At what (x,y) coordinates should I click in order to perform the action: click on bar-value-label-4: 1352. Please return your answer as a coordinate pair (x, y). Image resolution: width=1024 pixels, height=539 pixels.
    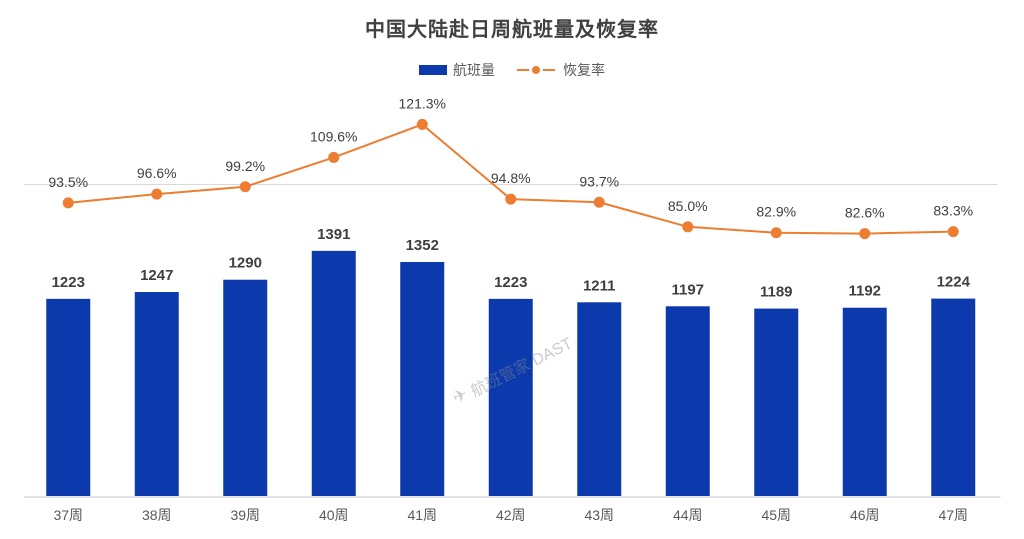
    Looking at the image, I should click on (422, 245).